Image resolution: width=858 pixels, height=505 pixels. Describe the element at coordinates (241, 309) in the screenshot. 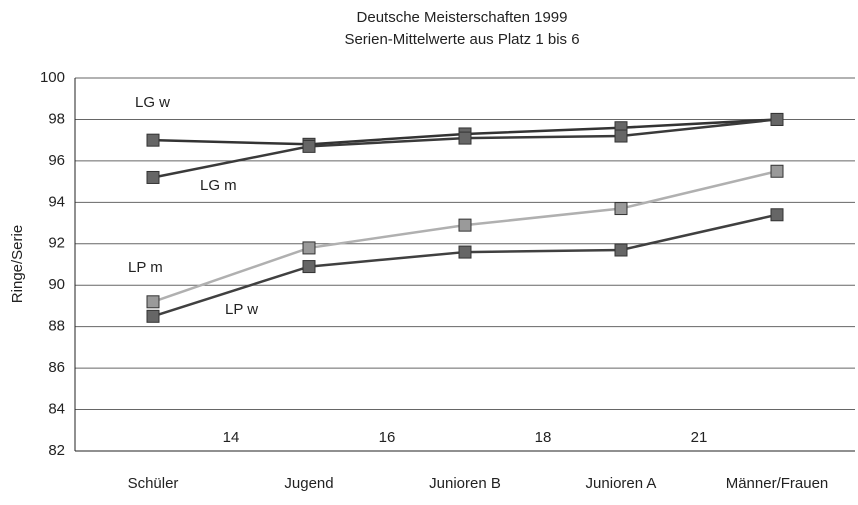

I see `series-label: LP w` at that location.